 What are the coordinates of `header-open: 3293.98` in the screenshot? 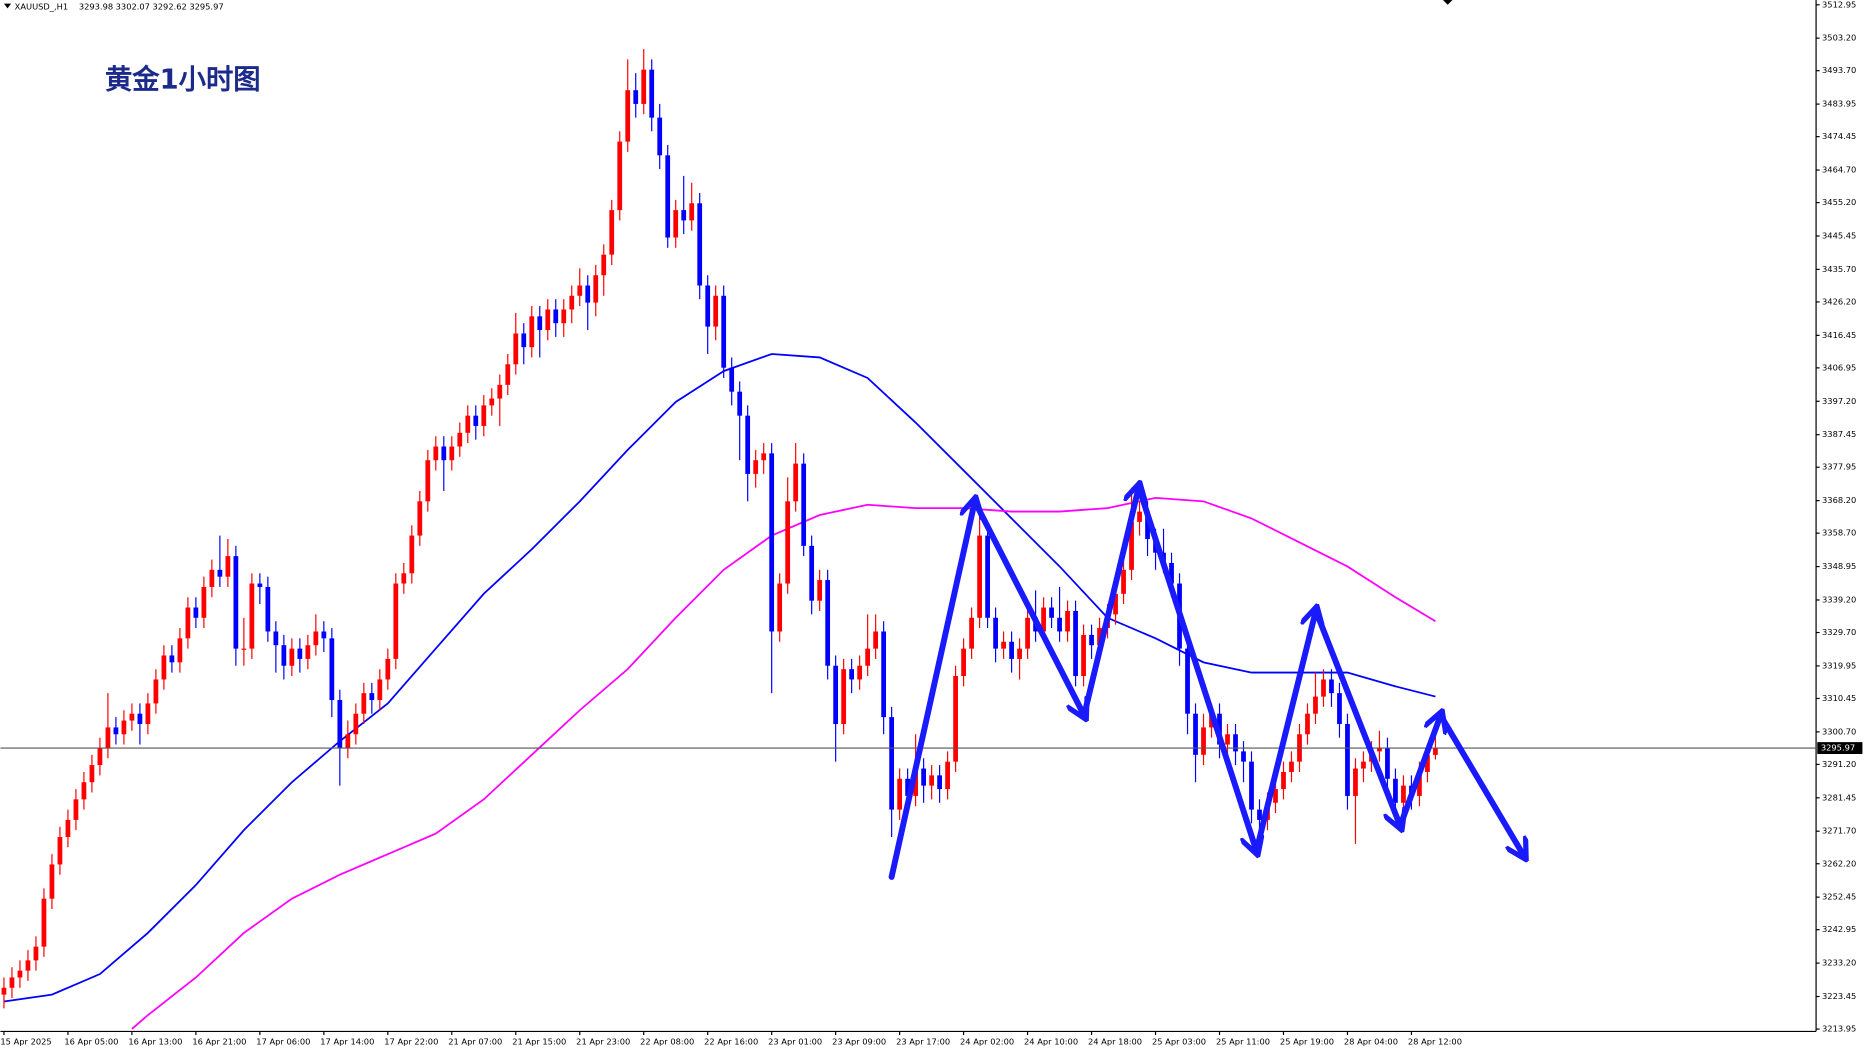 It's located at (96, 7).